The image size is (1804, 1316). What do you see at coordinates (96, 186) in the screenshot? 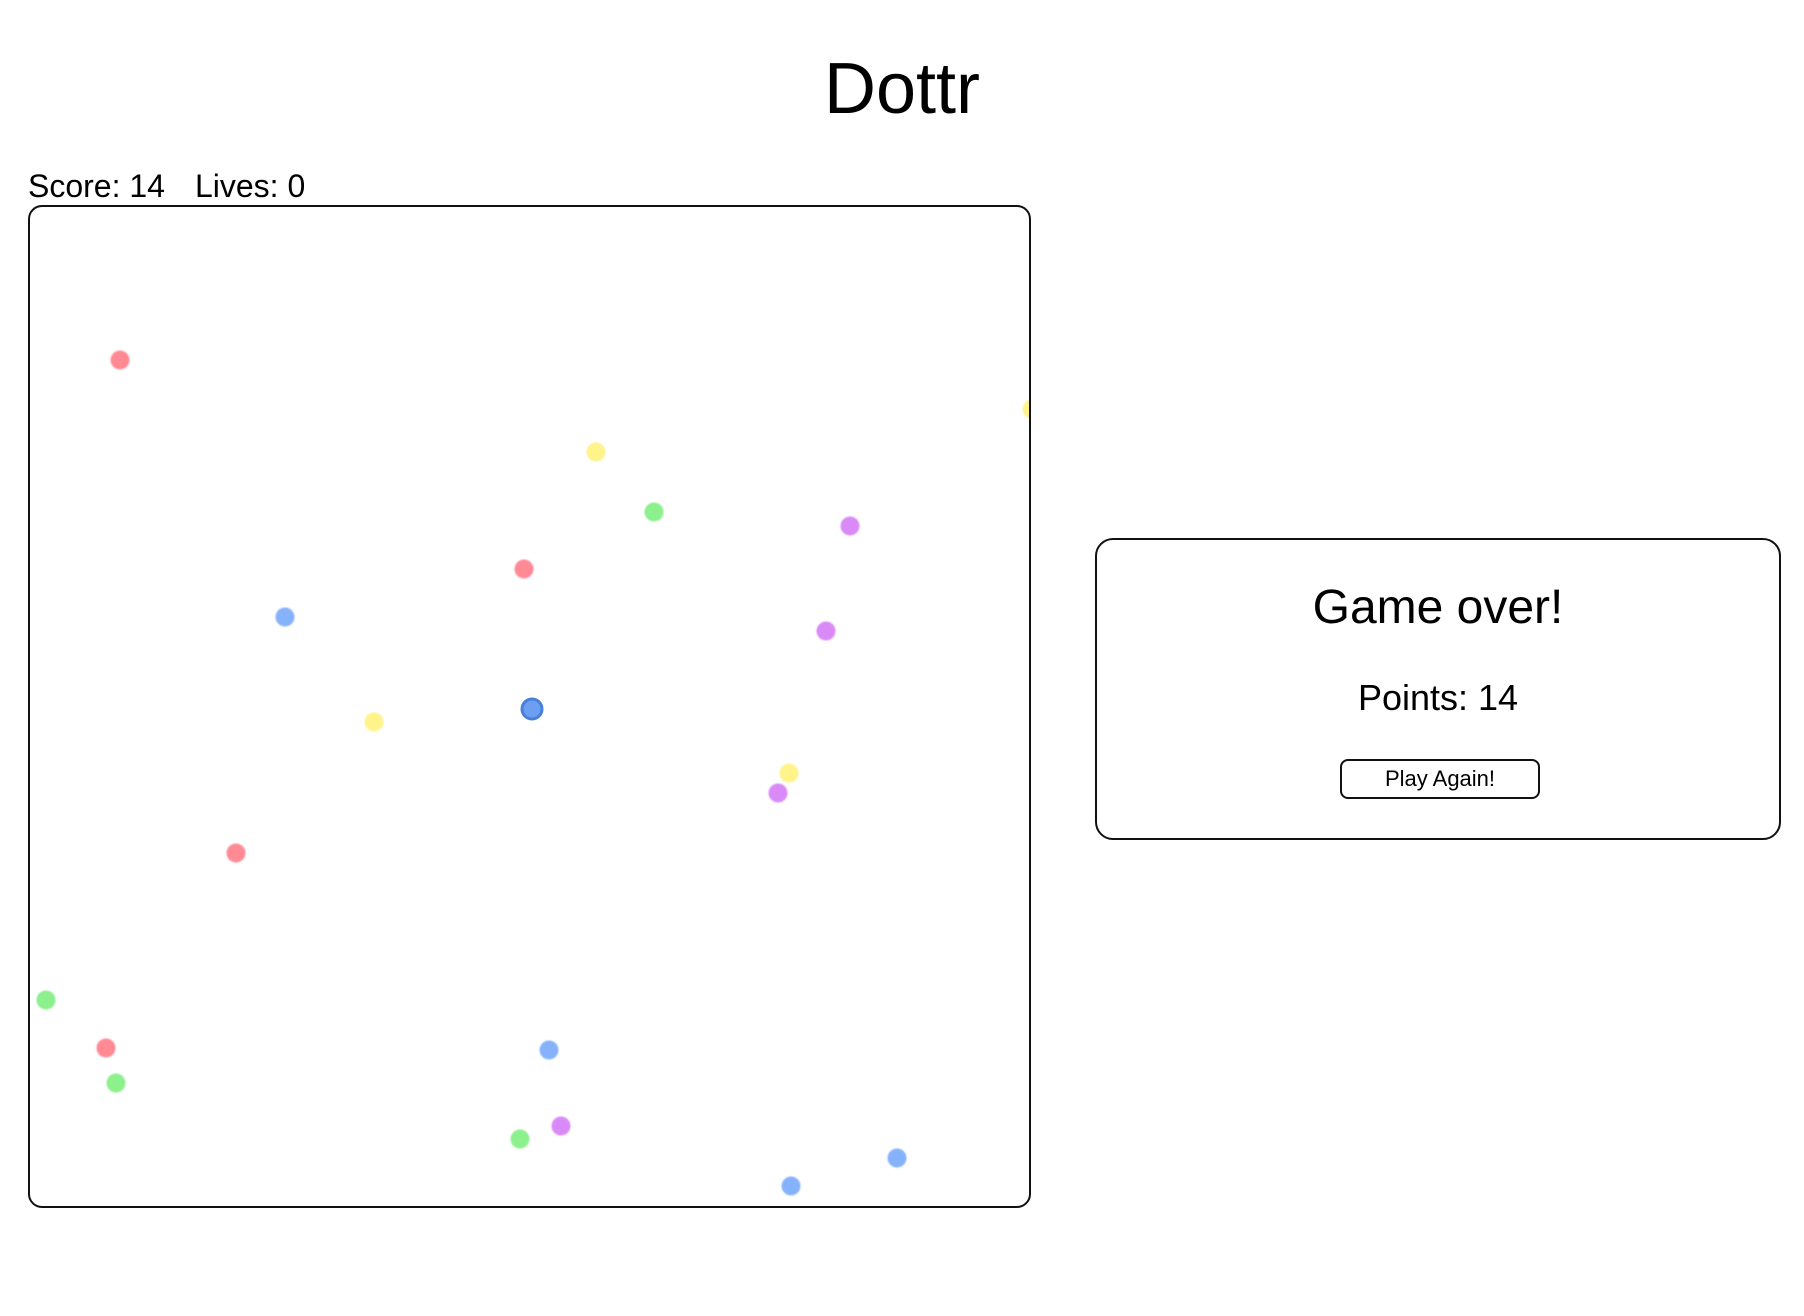
I see `score-display: Score: 14` at bounding box center [96, 186].